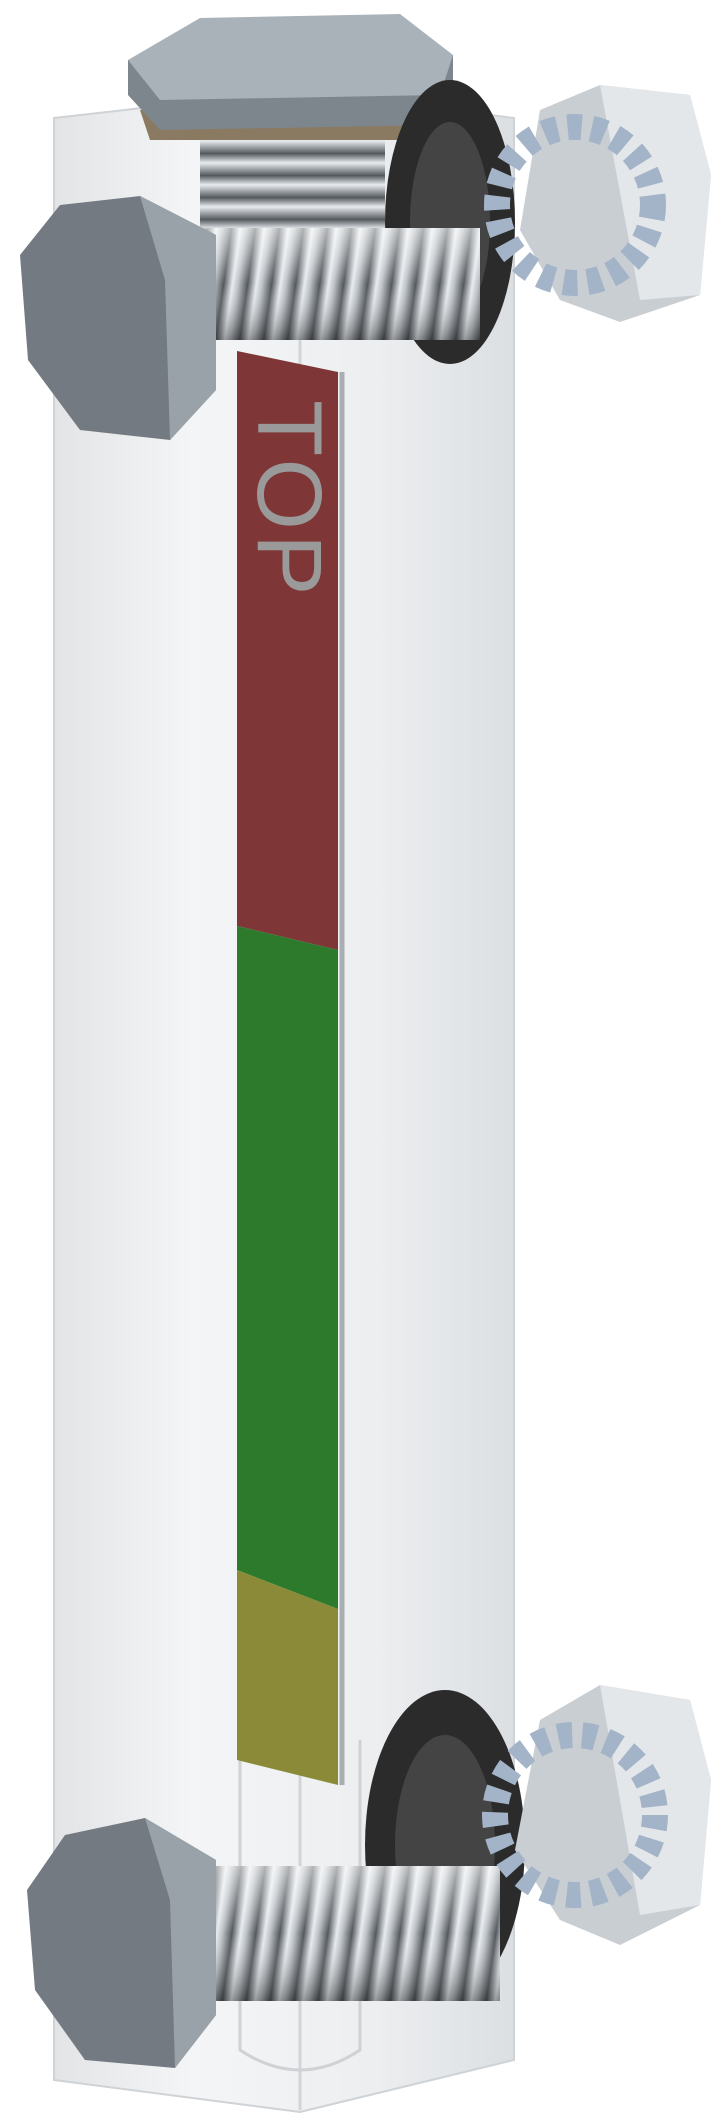 This screenshot has width=711, height=2120. What do you see at coordinates (300, 1906) in the screenshot?
I see `inner-tube` at bounding box center [300, 1906].